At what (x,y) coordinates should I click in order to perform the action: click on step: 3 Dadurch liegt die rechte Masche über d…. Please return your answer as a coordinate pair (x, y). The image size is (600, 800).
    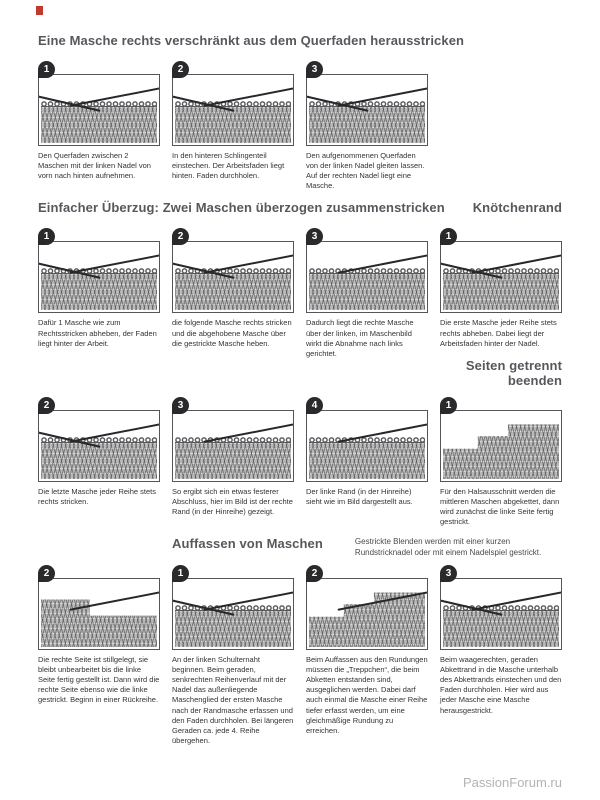
    Looking at the image, I should click on (367, 293).